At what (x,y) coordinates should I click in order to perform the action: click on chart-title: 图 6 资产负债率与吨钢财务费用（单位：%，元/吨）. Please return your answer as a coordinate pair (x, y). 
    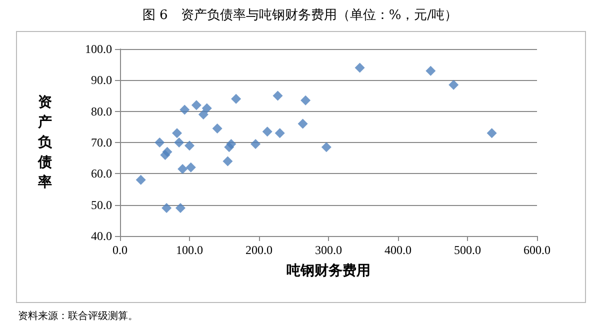
    Looking at the image, I should click on (300, 15).